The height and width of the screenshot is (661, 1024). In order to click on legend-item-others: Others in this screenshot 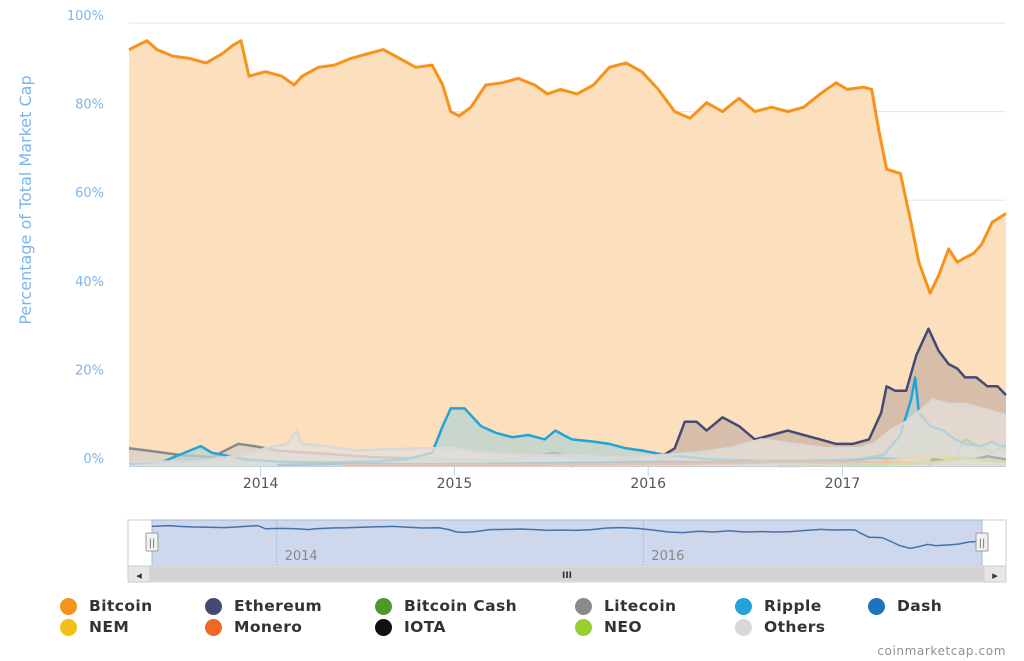, I will do `click(780, 627)`.